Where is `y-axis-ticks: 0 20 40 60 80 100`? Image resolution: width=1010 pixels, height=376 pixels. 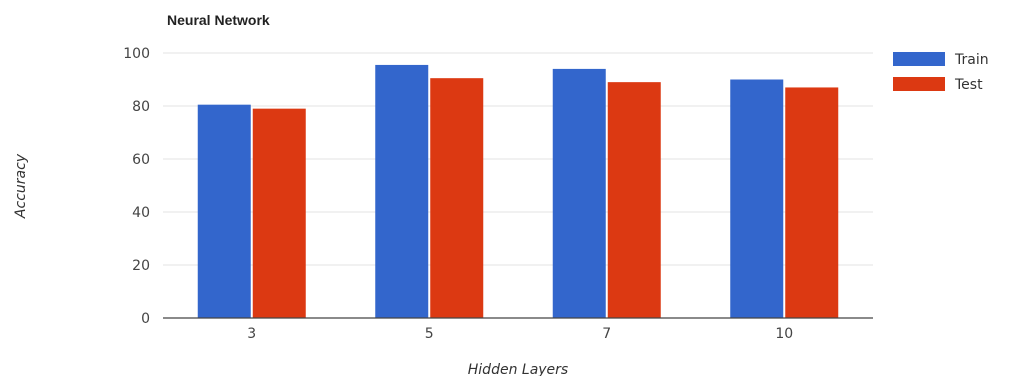 y-axis-ticks: 0 20 40 60 80 100 is located at coordinates (136, 186).